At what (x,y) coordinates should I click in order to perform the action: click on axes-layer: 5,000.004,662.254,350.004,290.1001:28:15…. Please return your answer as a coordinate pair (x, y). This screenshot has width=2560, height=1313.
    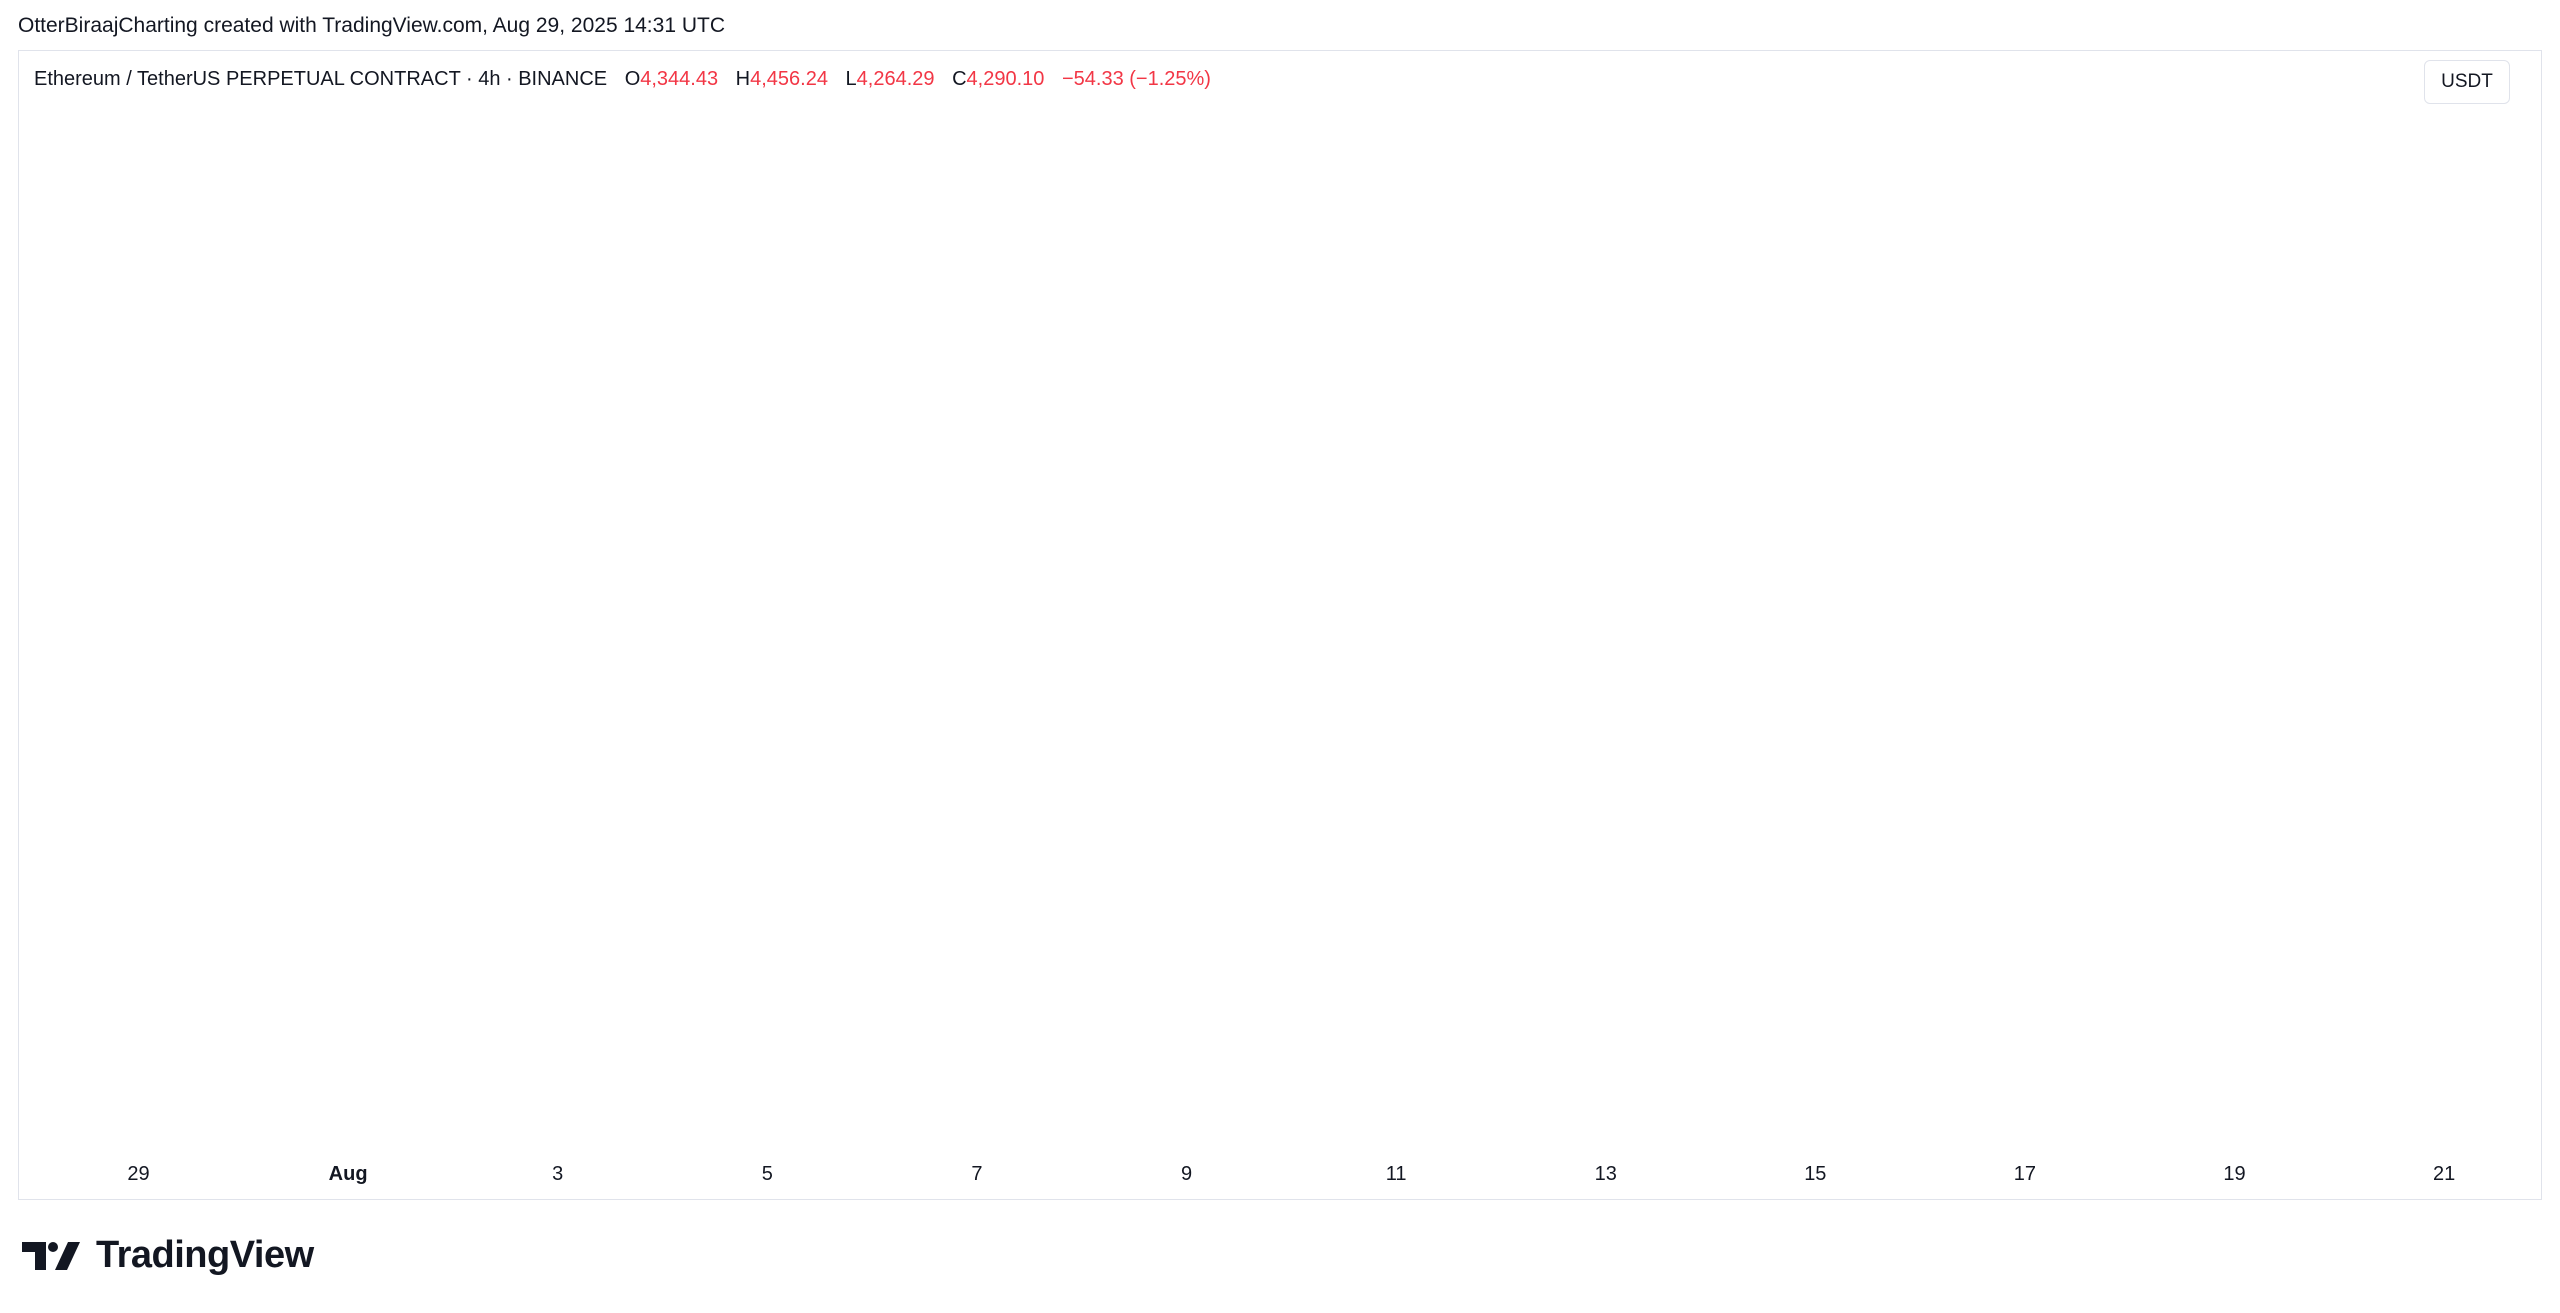
    Looking at the image, I should click on (1291, 1174).